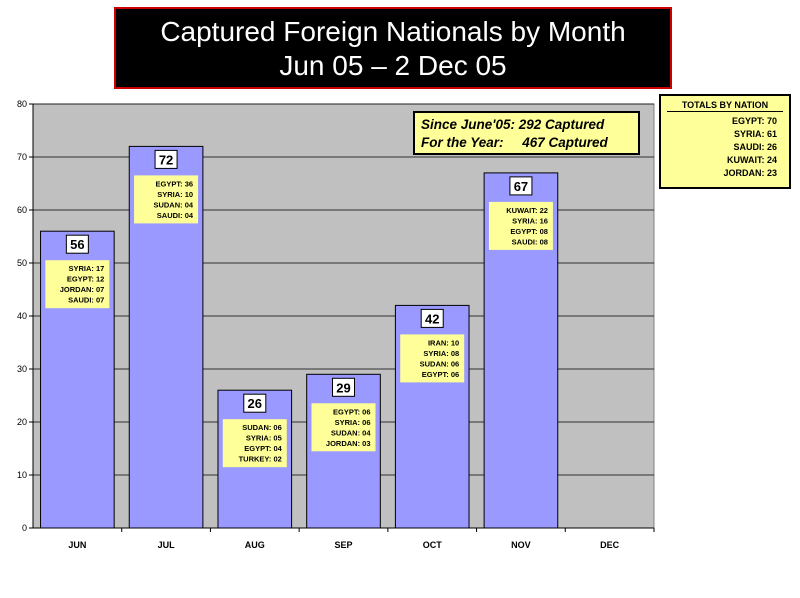 The height and width of the screenshot is (598, 800). What do you see at coordinates (527, 210) in the screenshot?
I see `breakdown-label: KUWAIT: 22` at bounding box center [527, 210].